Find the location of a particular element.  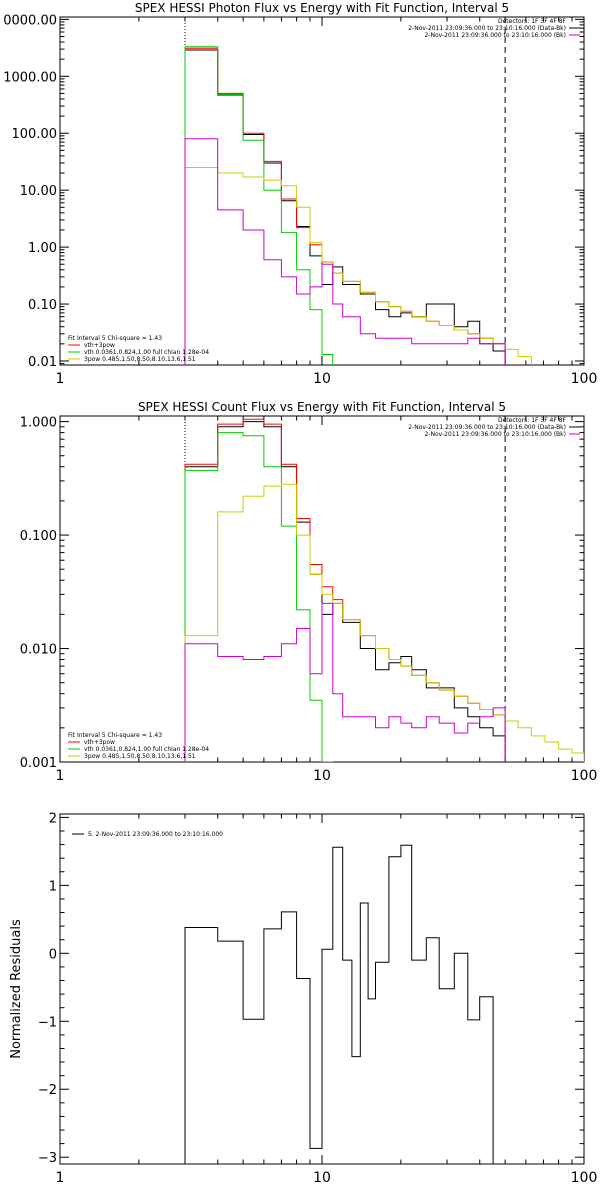

y-axis-label: Normalized Residuals is located at coordinates (16, 989).